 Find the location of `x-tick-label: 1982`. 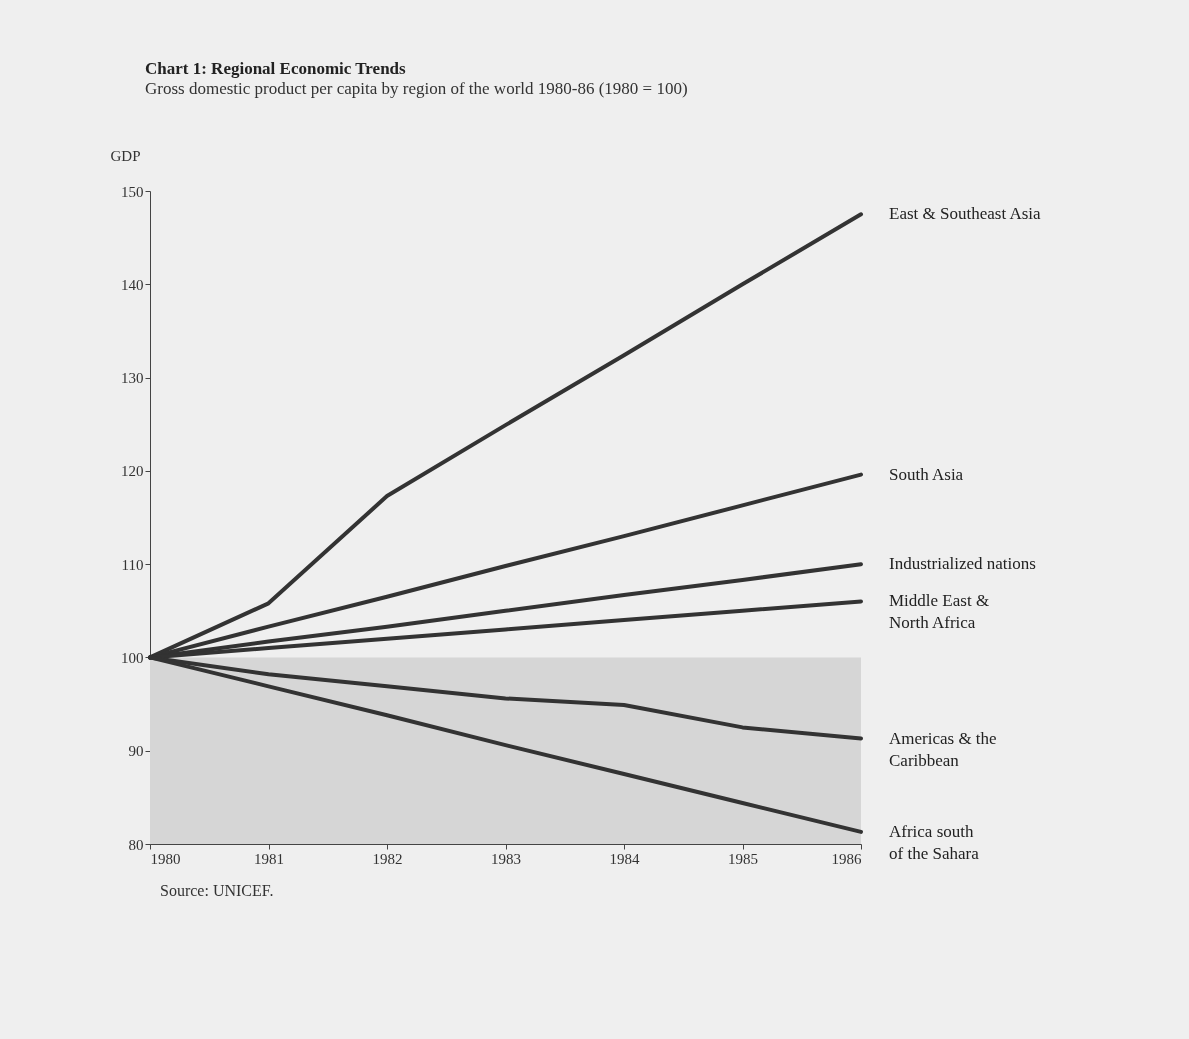

x-tick-label: 1982 is located at coordinates (387, 858).